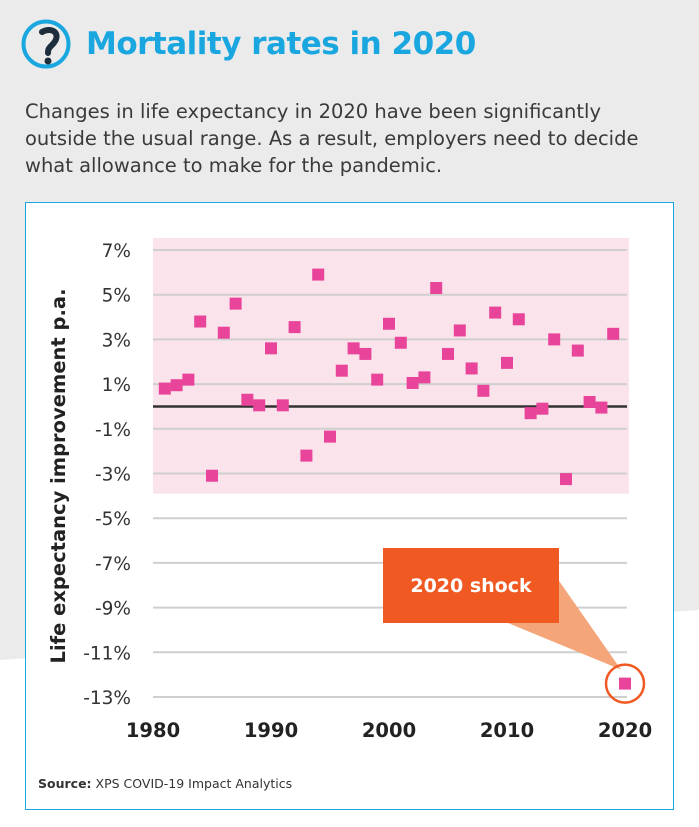  I want to click on y-tick-labels: 7% 5% 3% 1% -1% -3% -5% -7% -9% -11% -13%, so click(107, 475).